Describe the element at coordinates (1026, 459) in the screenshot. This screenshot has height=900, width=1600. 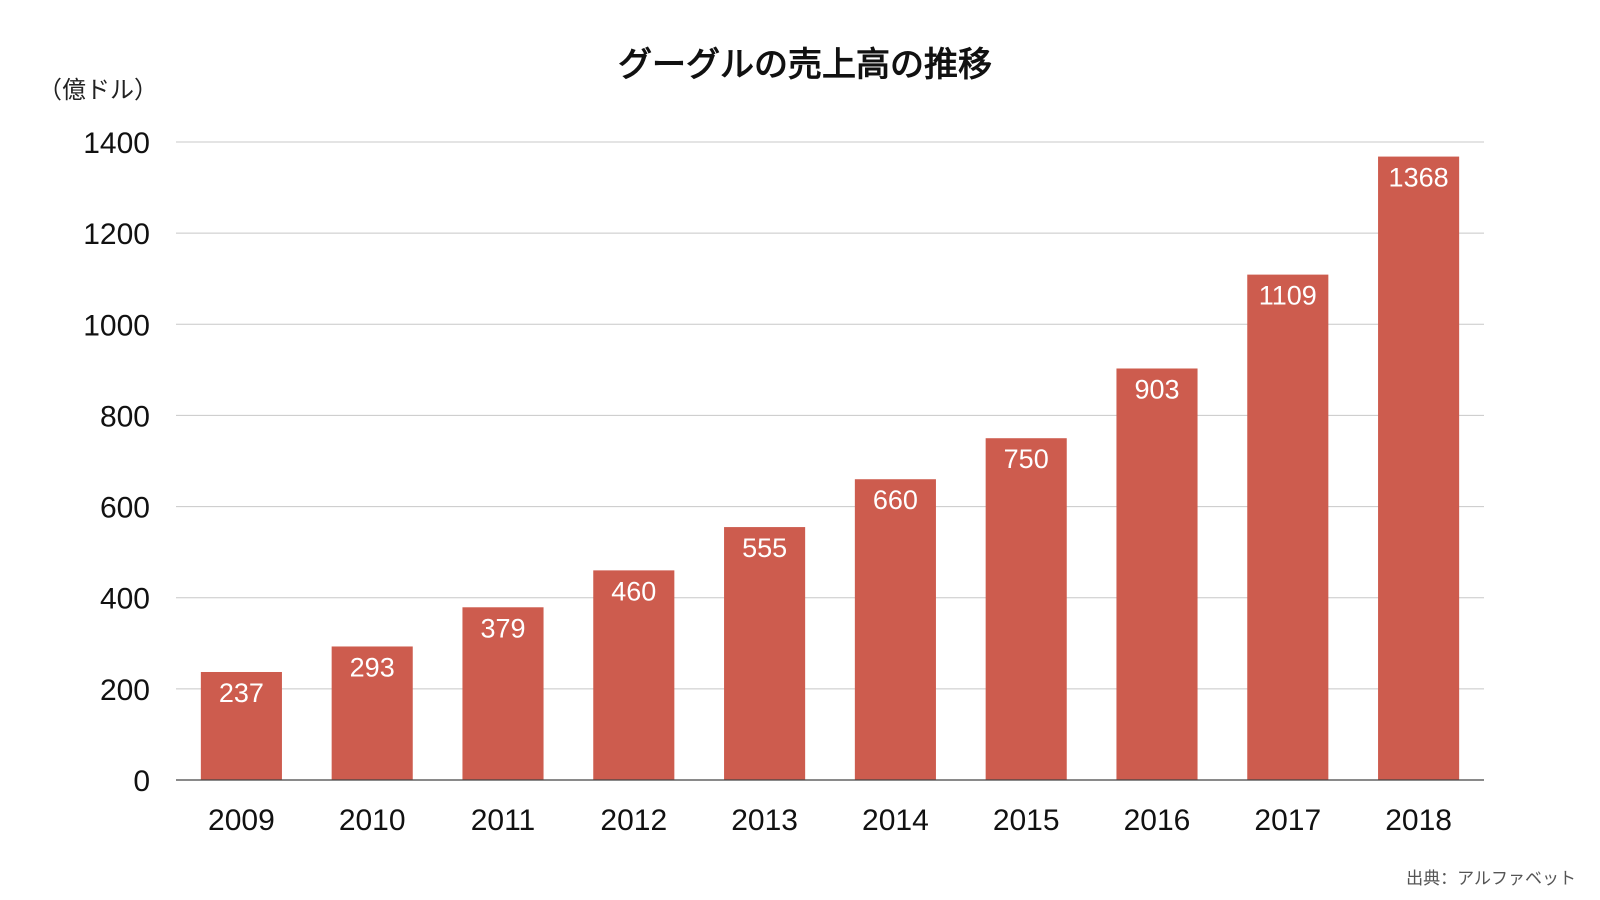
I see `data-label-2015: 750` at that location.